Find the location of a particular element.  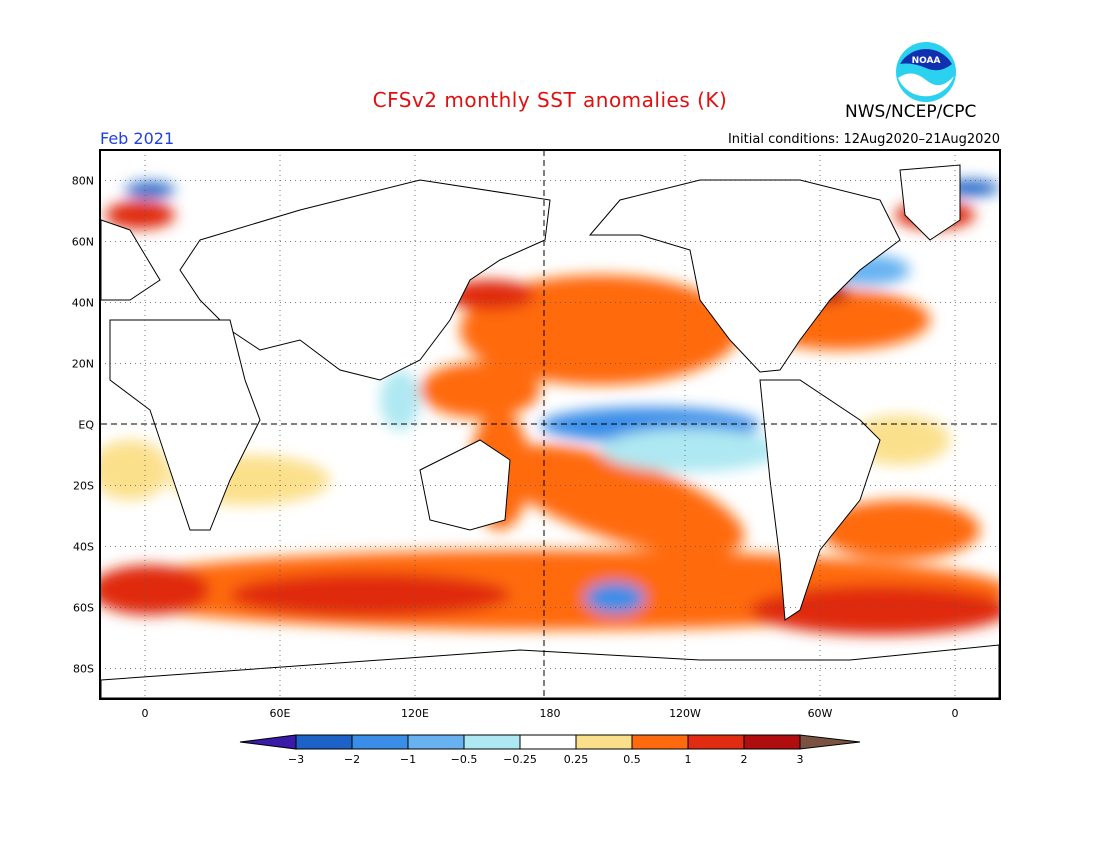

lon-label-2: 120E is located at coordinates (415, 713).